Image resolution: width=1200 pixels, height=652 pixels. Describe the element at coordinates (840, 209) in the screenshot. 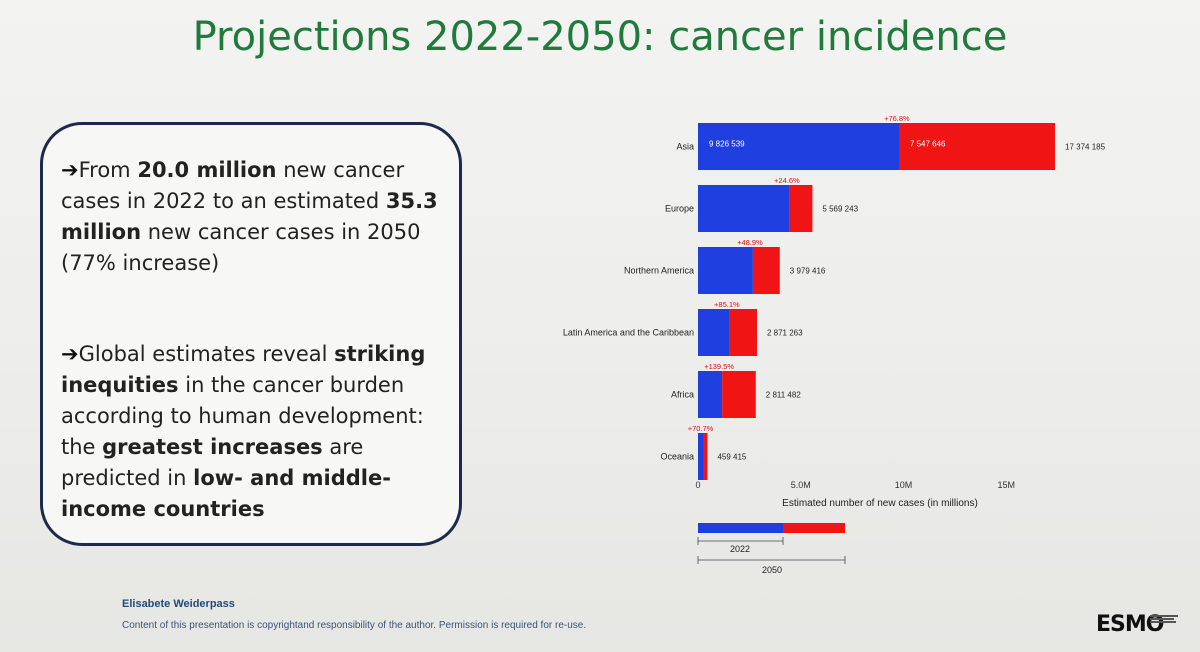

I see `total-label-europe: 5 569 243` at that location.